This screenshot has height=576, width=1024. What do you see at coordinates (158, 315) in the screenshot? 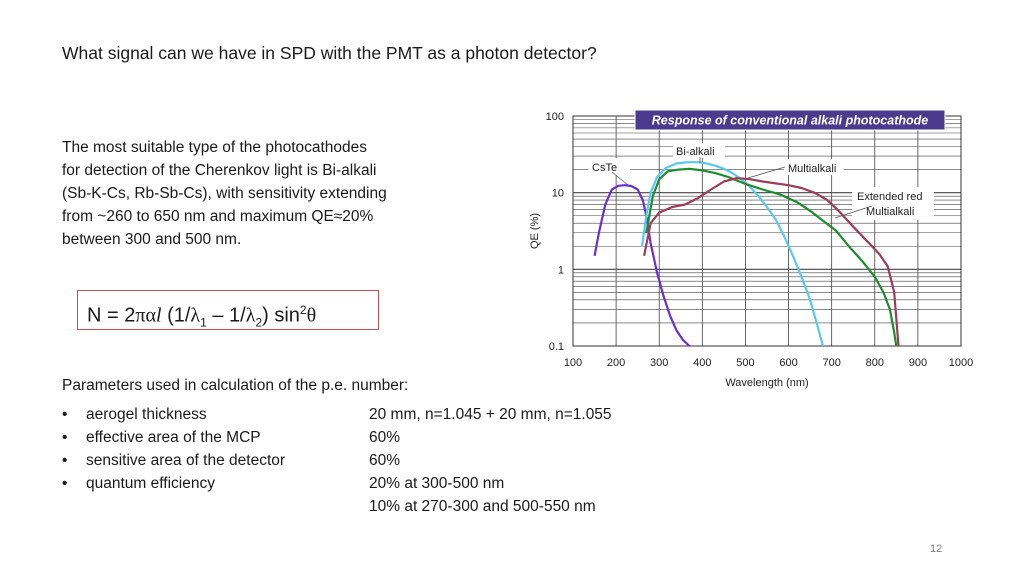
I see `formula-length: l` at bounding box center [158, 315].